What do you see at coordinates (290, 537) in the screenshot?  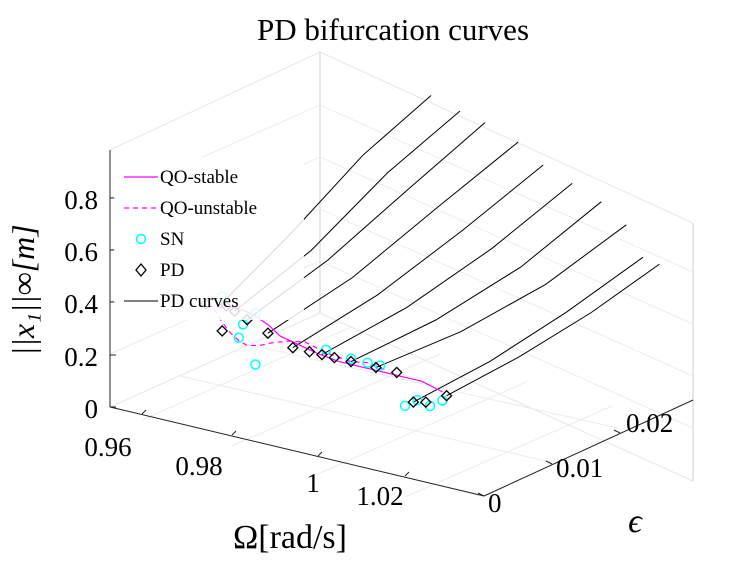 I see `x-axis-label: Ω[rad/s]` at bounding box center [290, 537].